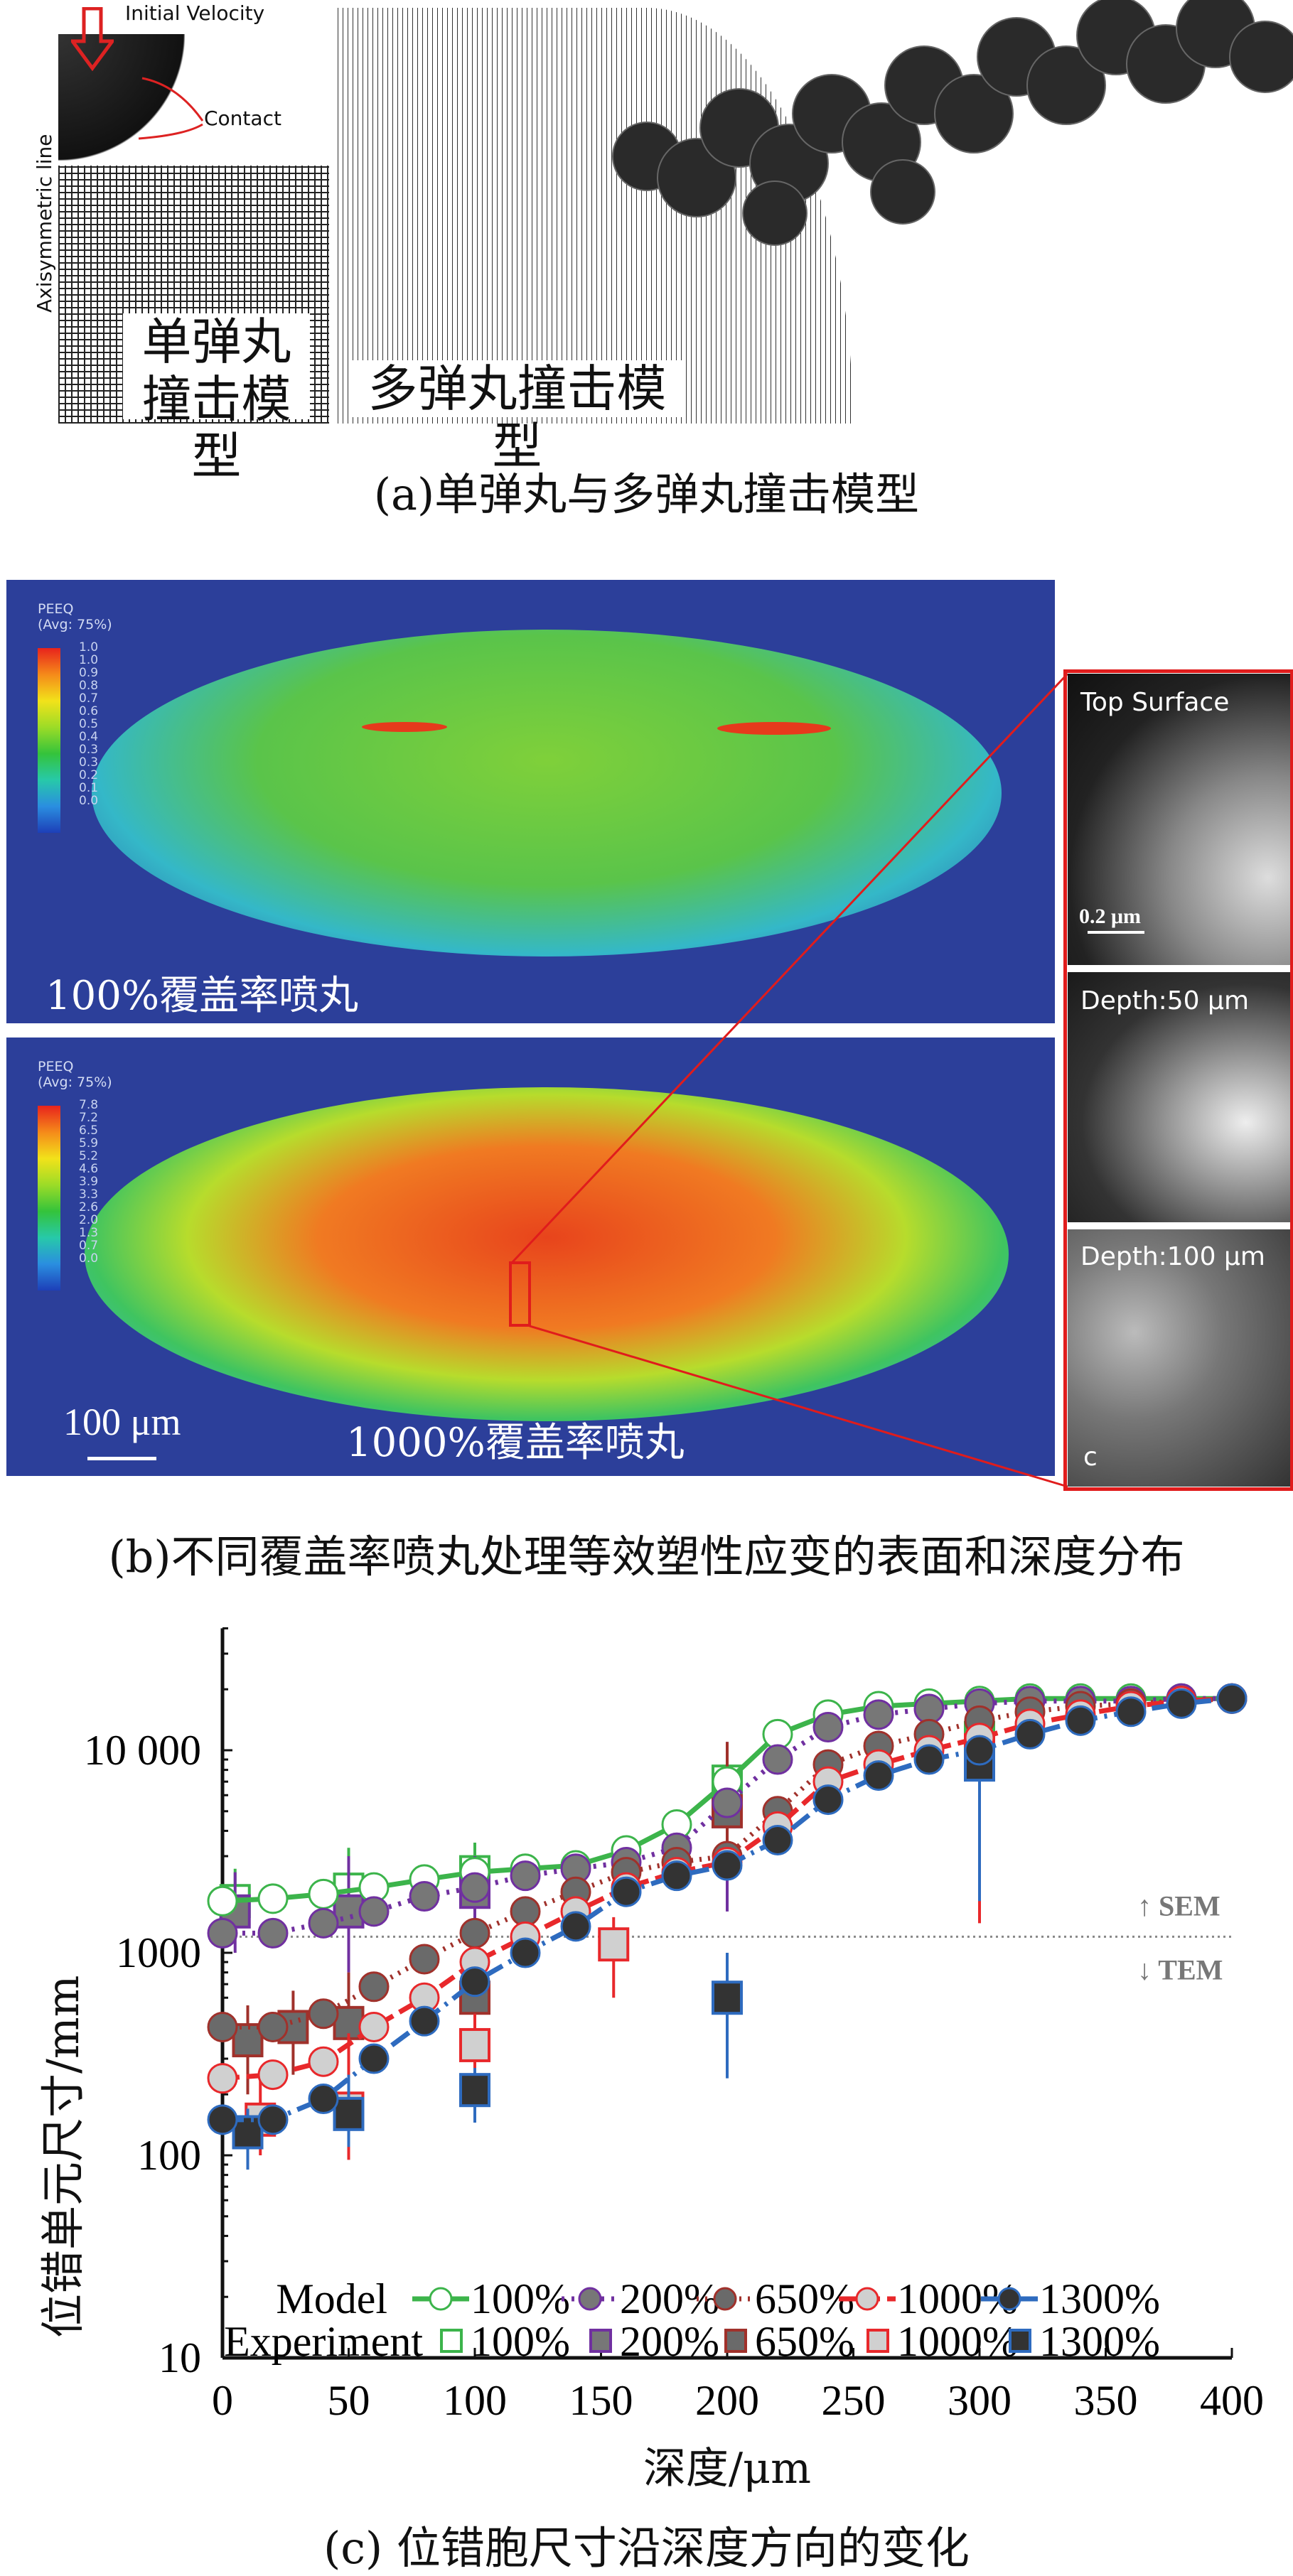 The image size is (1293, 2576). I want to click on zoom-lines, so click(789, 1080).